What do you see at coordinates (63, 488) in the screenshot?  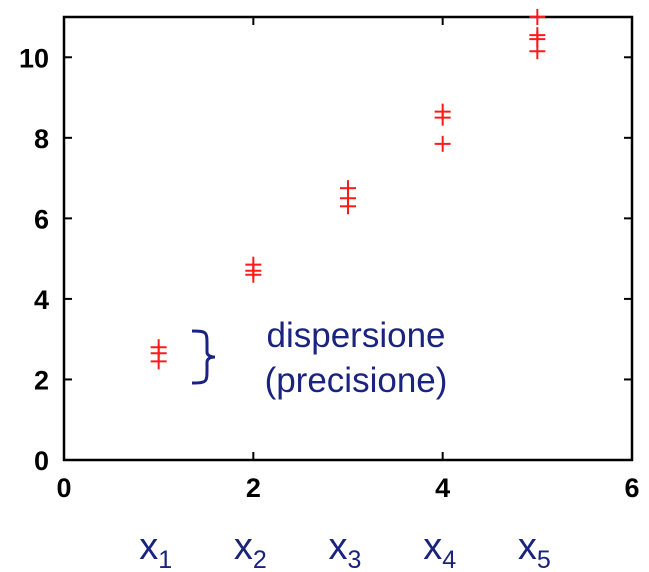 I see `x-tick-label: 0` at bounding box center [63, 488].